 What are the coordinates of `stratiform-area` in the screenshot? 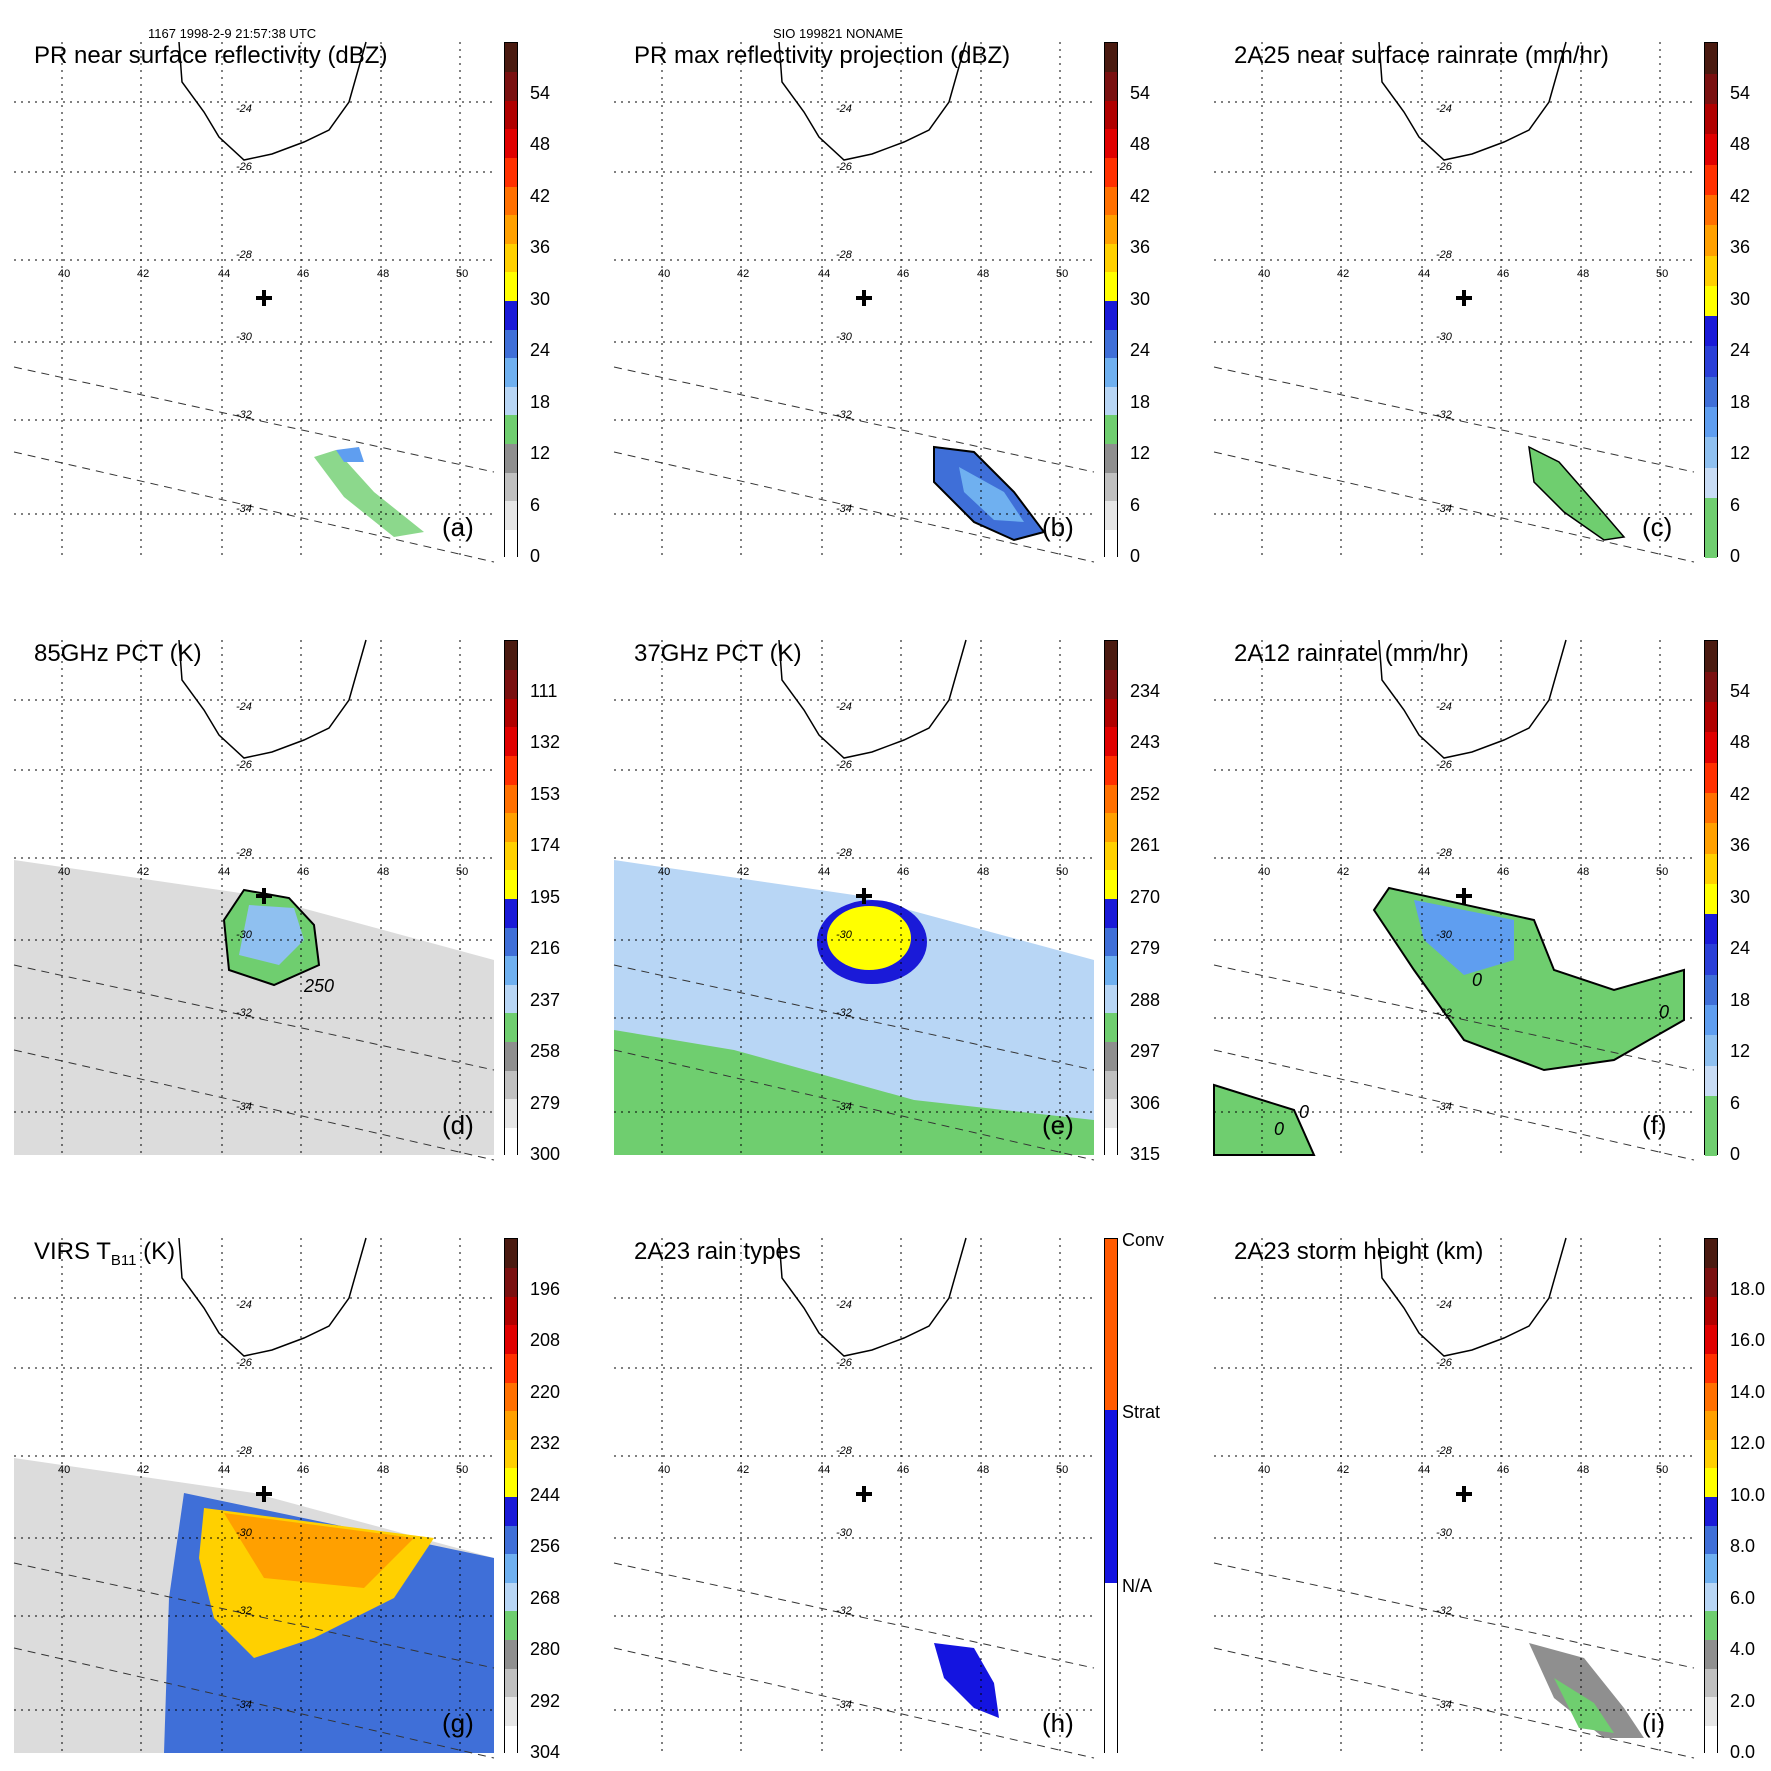 It's located at (966, 1680).